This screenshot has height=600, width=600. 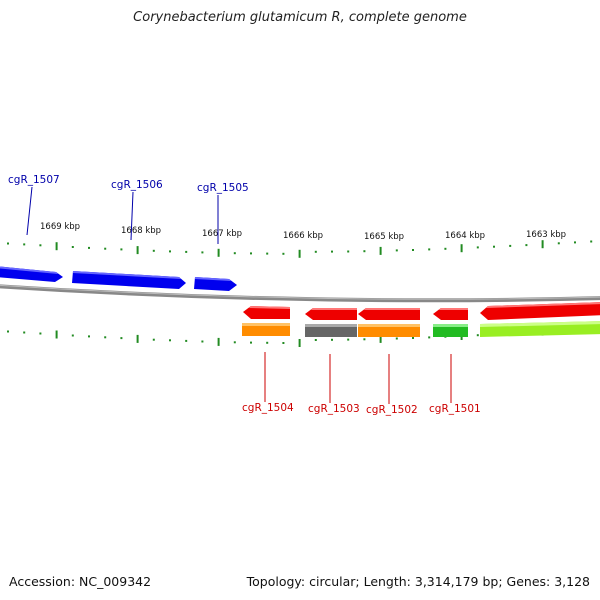 I want to click on gene-label-cgR_1503: cgR_1503, so click(x=334, y=409).